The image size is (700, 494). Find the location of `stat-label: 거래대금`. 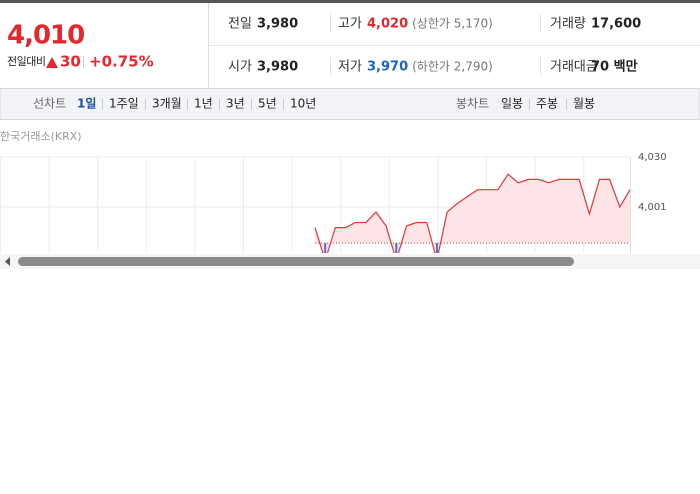

stat-label: 거래대금 is located at coordinates (574, 67).